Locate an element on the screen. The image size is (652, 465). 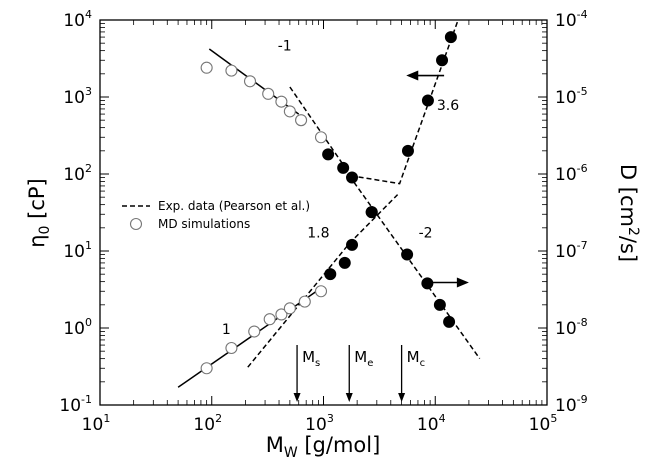
x-tick-label: 10⁴ is located at coordinates (431, 423).